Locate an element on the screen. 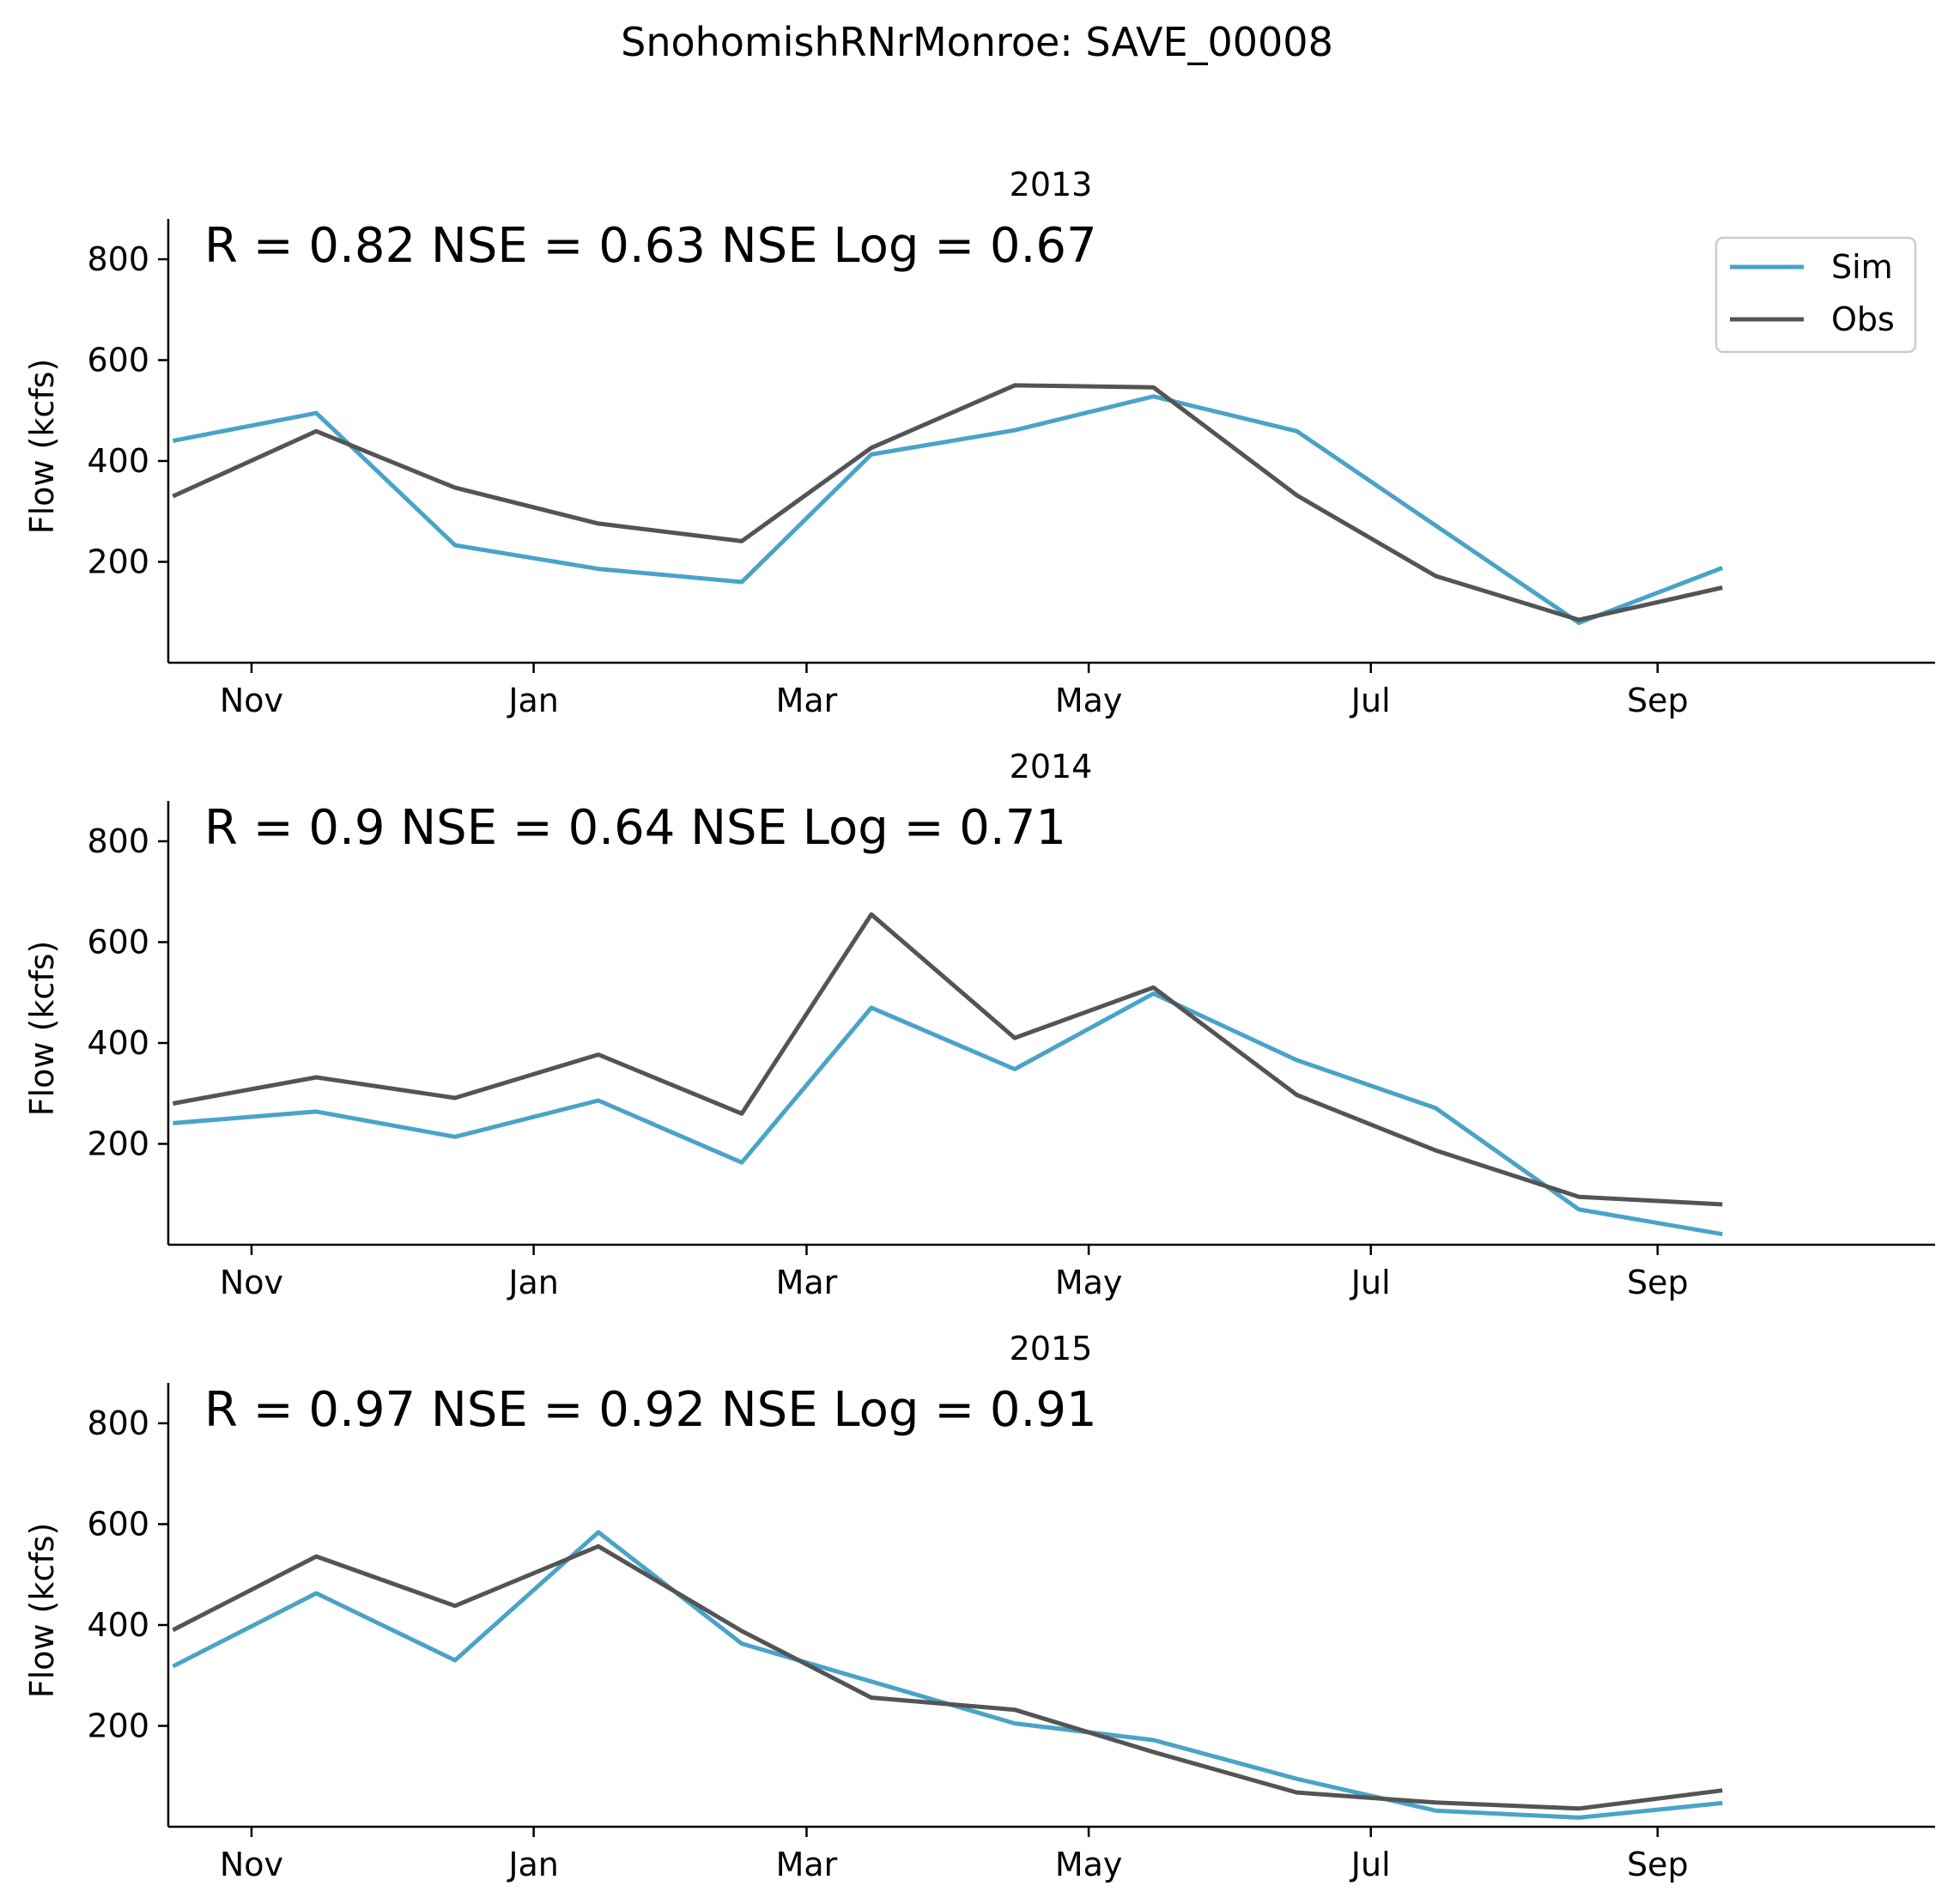 The height and width of the screenshot is (1904, 1954). legend-obs-label: Obs is located at coordinates (1863, 319).